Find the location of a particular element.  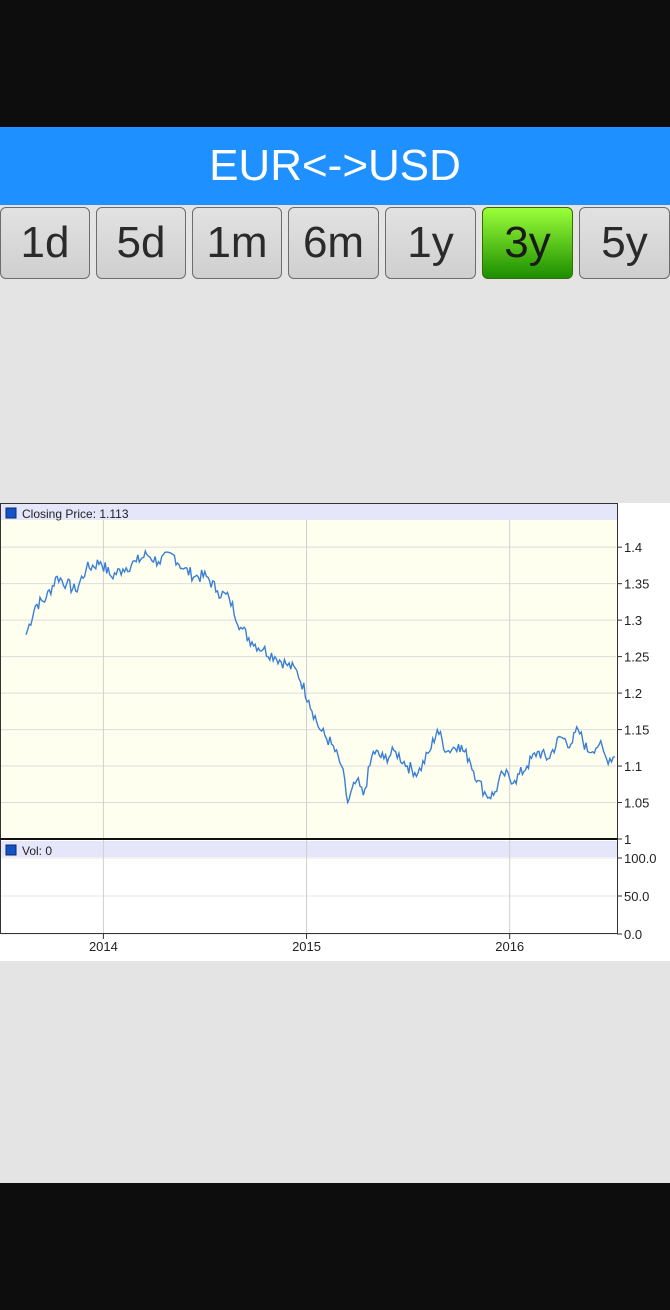

navigation-bar is located at coordinates (335, 1246).